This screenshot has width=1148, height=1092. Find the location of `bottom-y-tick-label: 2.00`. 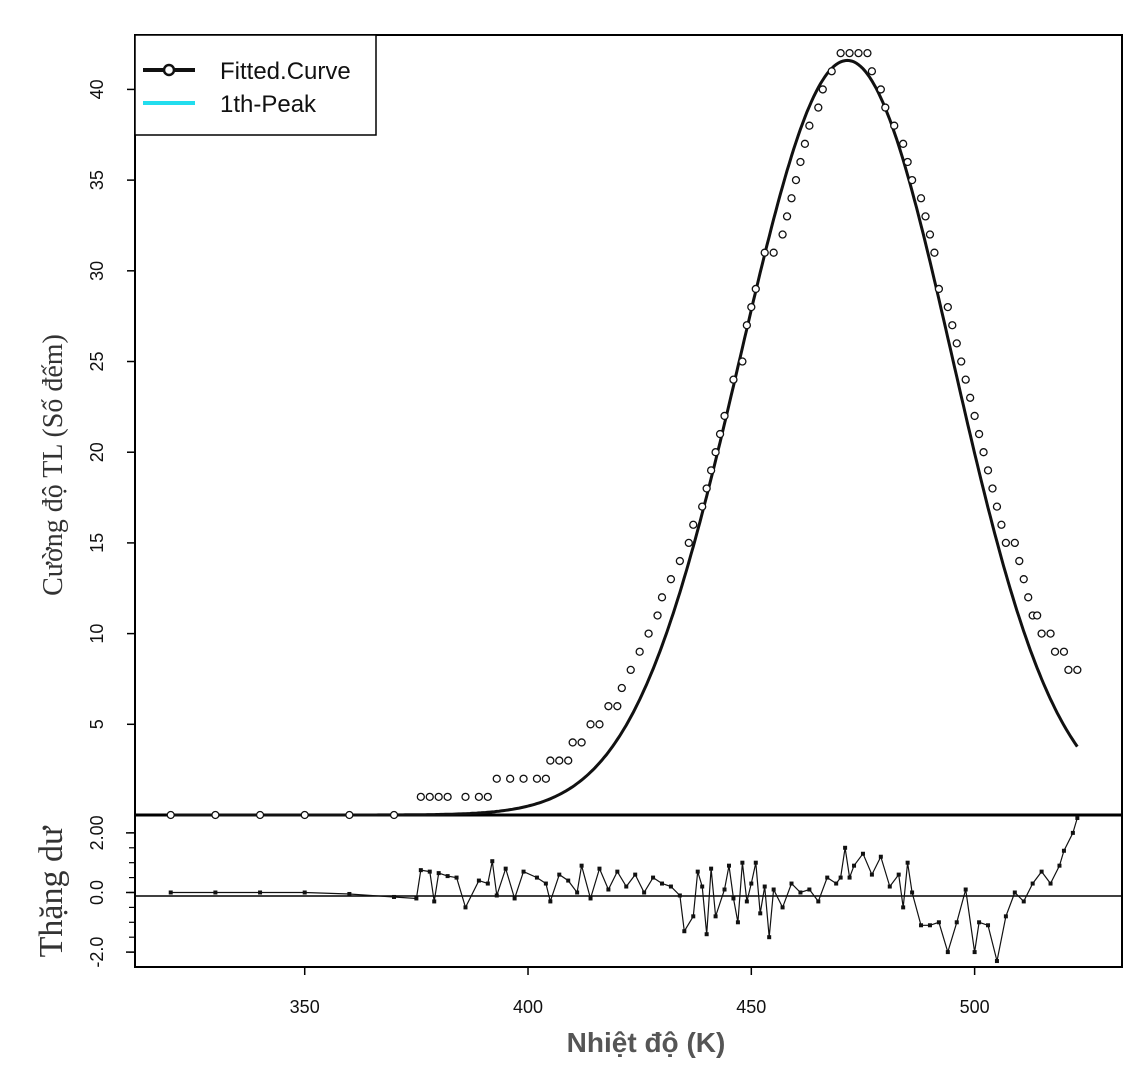

bottom-y-tick-label: 2.00 is located at coordinates (97, 832).